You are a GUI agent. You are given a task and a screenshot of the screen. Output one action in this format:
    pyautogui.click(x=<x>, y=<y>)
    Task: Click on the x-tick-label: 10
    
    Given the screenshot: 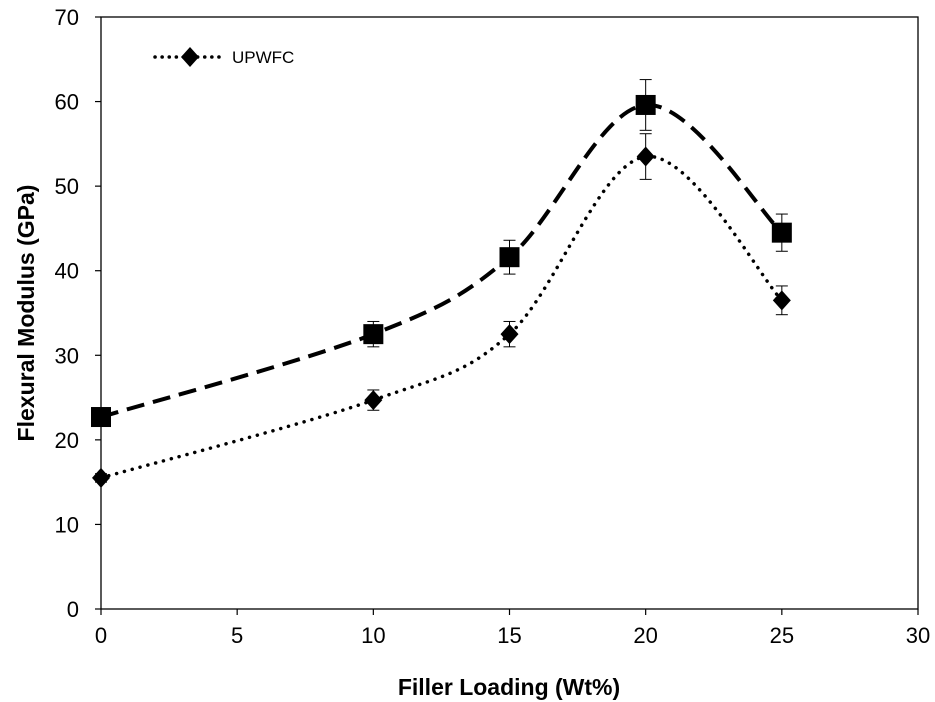 What is the action you would take?
    pyautogui.click(x=373, y=635)
    